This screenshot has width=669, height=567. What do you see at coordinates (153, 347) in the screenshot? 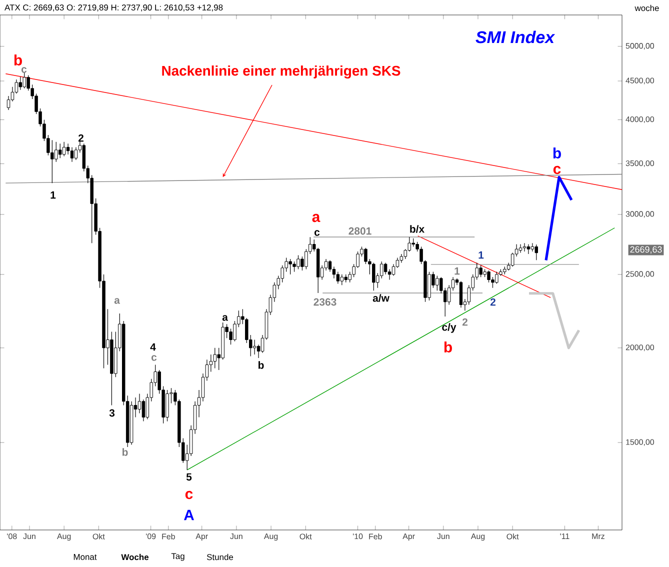
I see `annotation: 4` at bounding box center [153, 347].